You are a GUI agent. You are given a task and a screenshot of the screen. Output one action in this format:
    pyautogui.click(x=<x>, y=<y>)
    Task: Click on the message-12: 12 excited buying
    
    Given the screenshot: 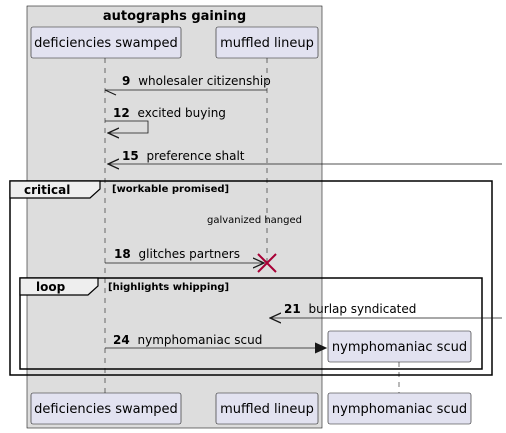 What is the action you would take?
    pyautogui.click(x=165, y=119)
    